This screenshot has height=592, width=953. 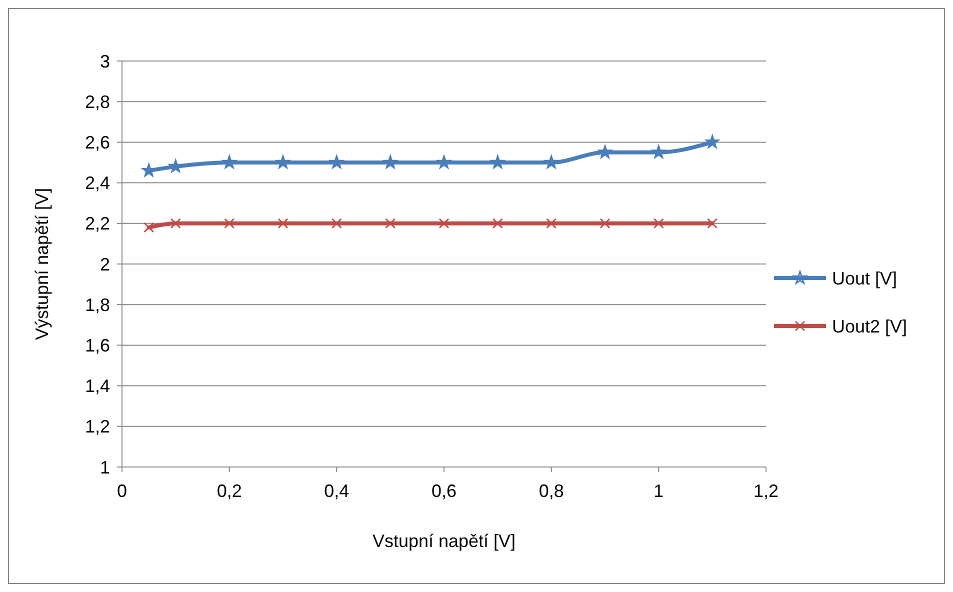 What do you see at coordinates (42, 264) in the screenshot?
I see `y-axis-title: Výstupní napětí [V]` at bounding box center [42, 264].